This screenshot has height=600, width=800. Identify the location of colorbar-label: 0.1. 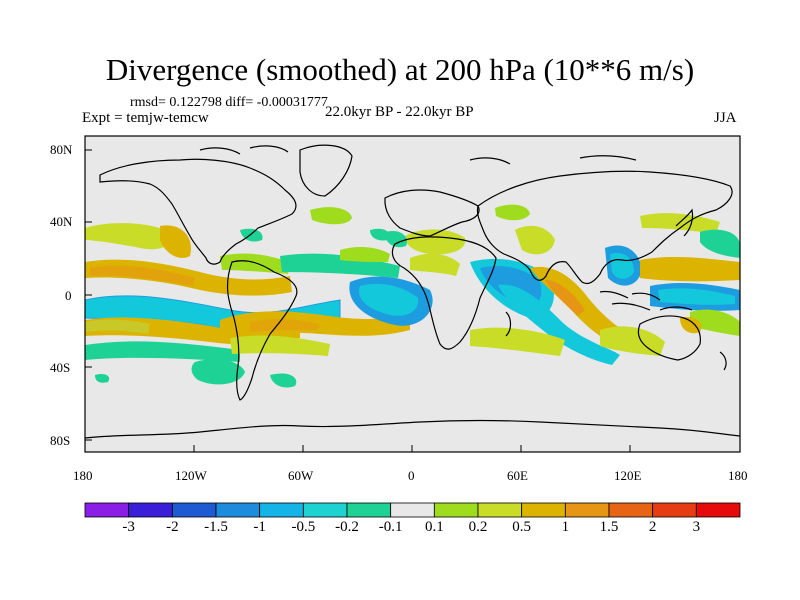
(434, 527).